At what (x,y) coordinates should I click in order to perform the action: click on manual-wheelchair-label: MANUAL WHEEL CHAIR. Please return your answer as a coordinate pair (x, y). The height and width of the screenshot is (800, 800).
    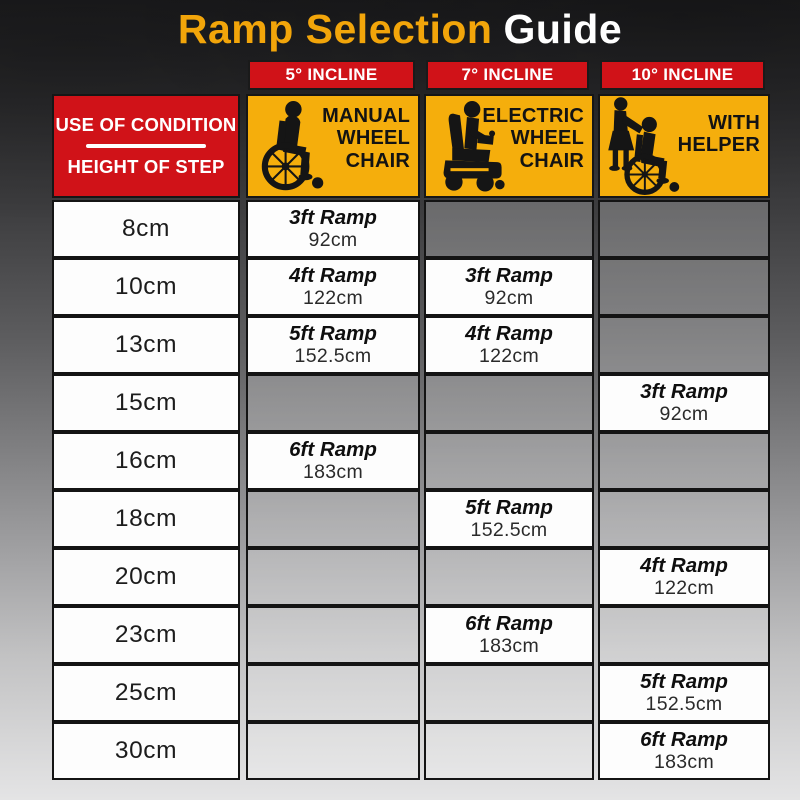
    Looking at the image, I should click on (366, 138).